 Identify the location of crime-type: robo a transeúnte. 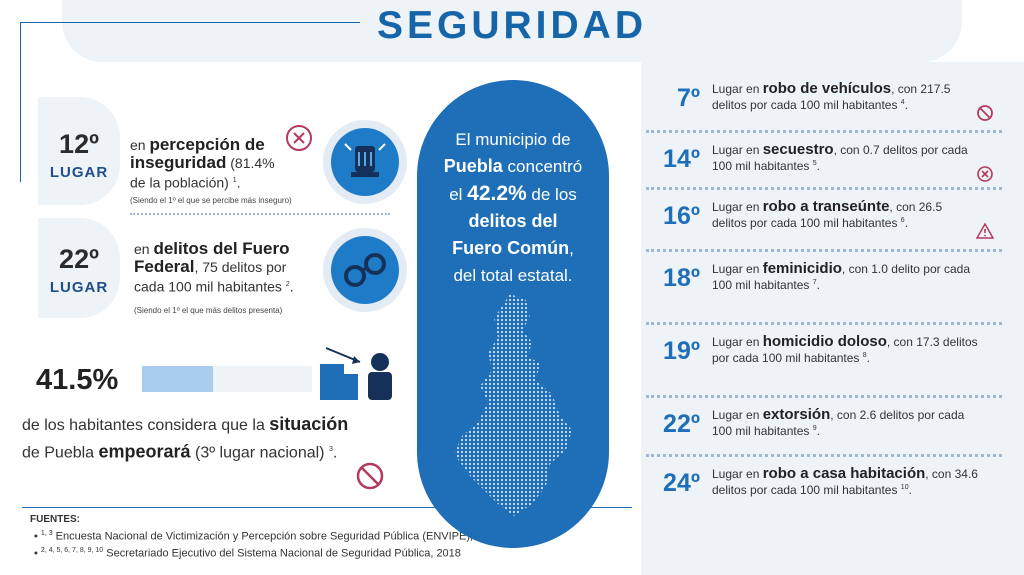
(826, 206).